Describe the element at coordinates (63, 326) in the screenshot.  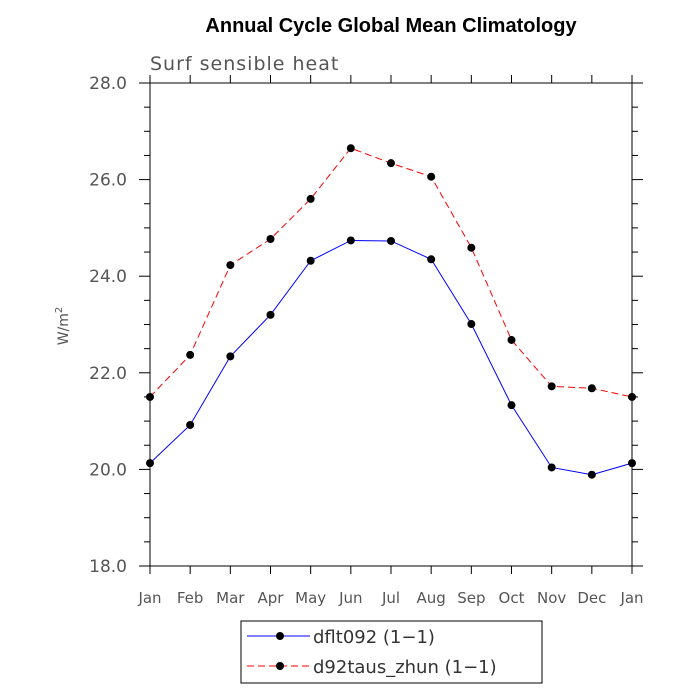
I see `y-axis-label: W/m2` at that location.